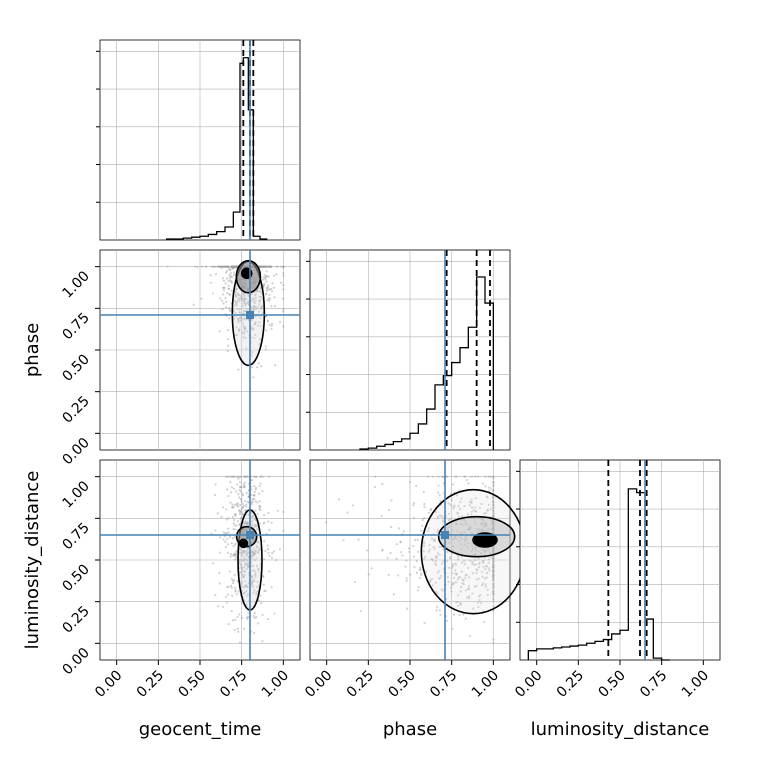 Image resolution: width=760 pixels, height=760 pixels. Describe the element at coordinates (410, 729) in the screenshot. I see `xlabel-phase: phase` at that location.